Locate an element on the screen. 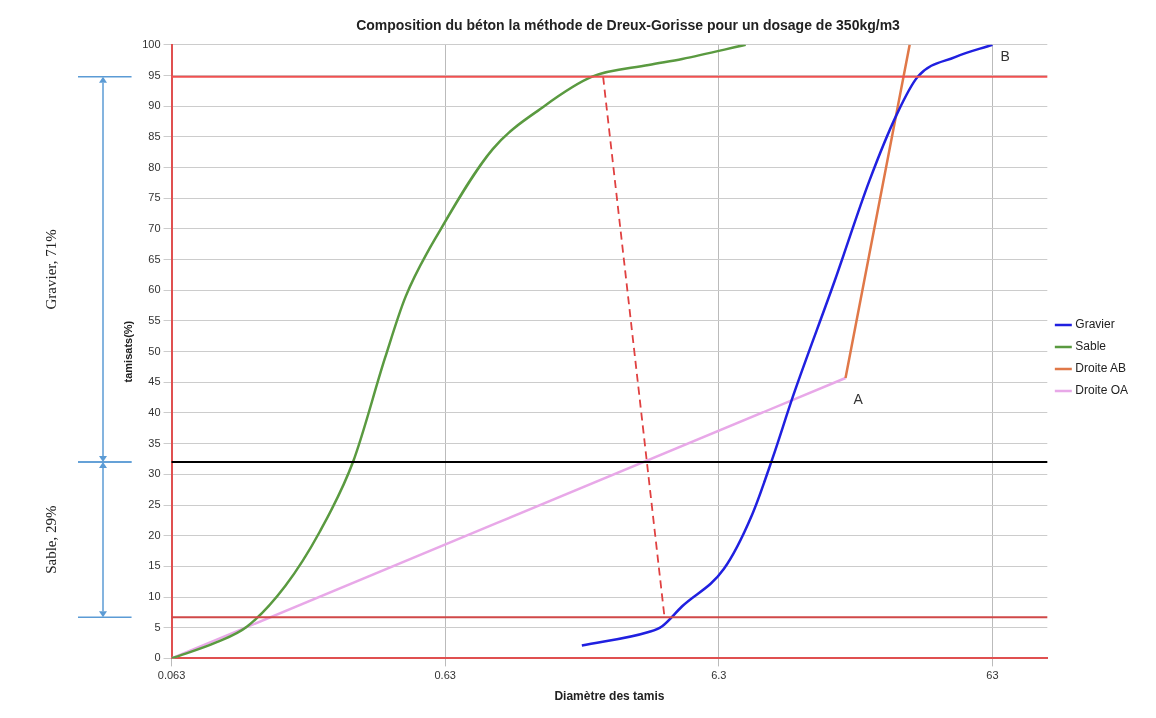  legend-label: Sable is located at coordinates (1091, 346).